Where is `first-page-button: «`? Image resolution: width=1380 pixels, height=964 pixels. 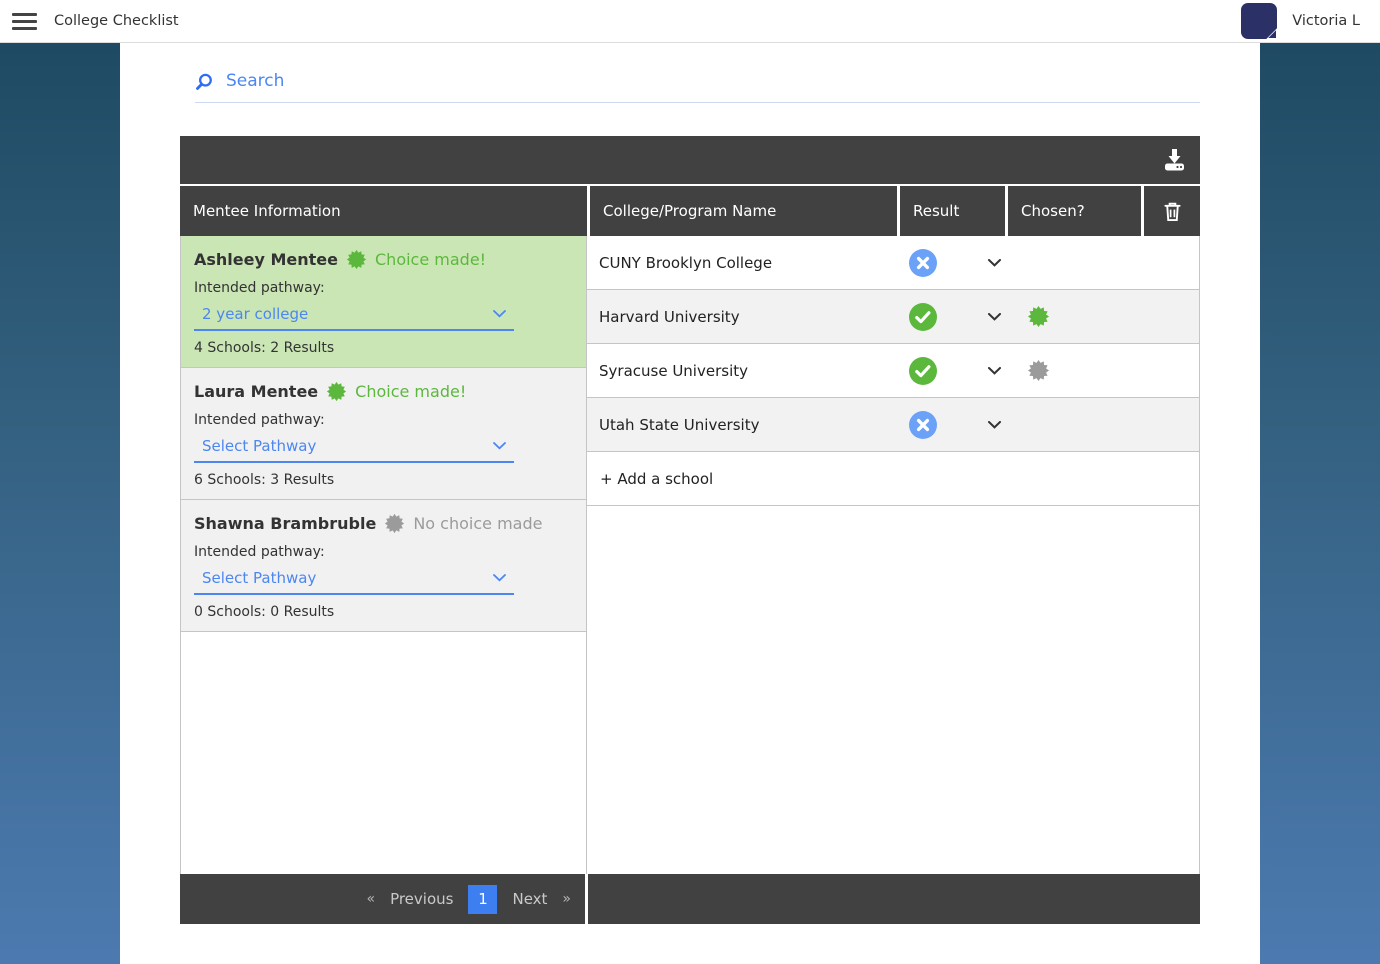
first-page-button: « is located at coordinates (371, 899).